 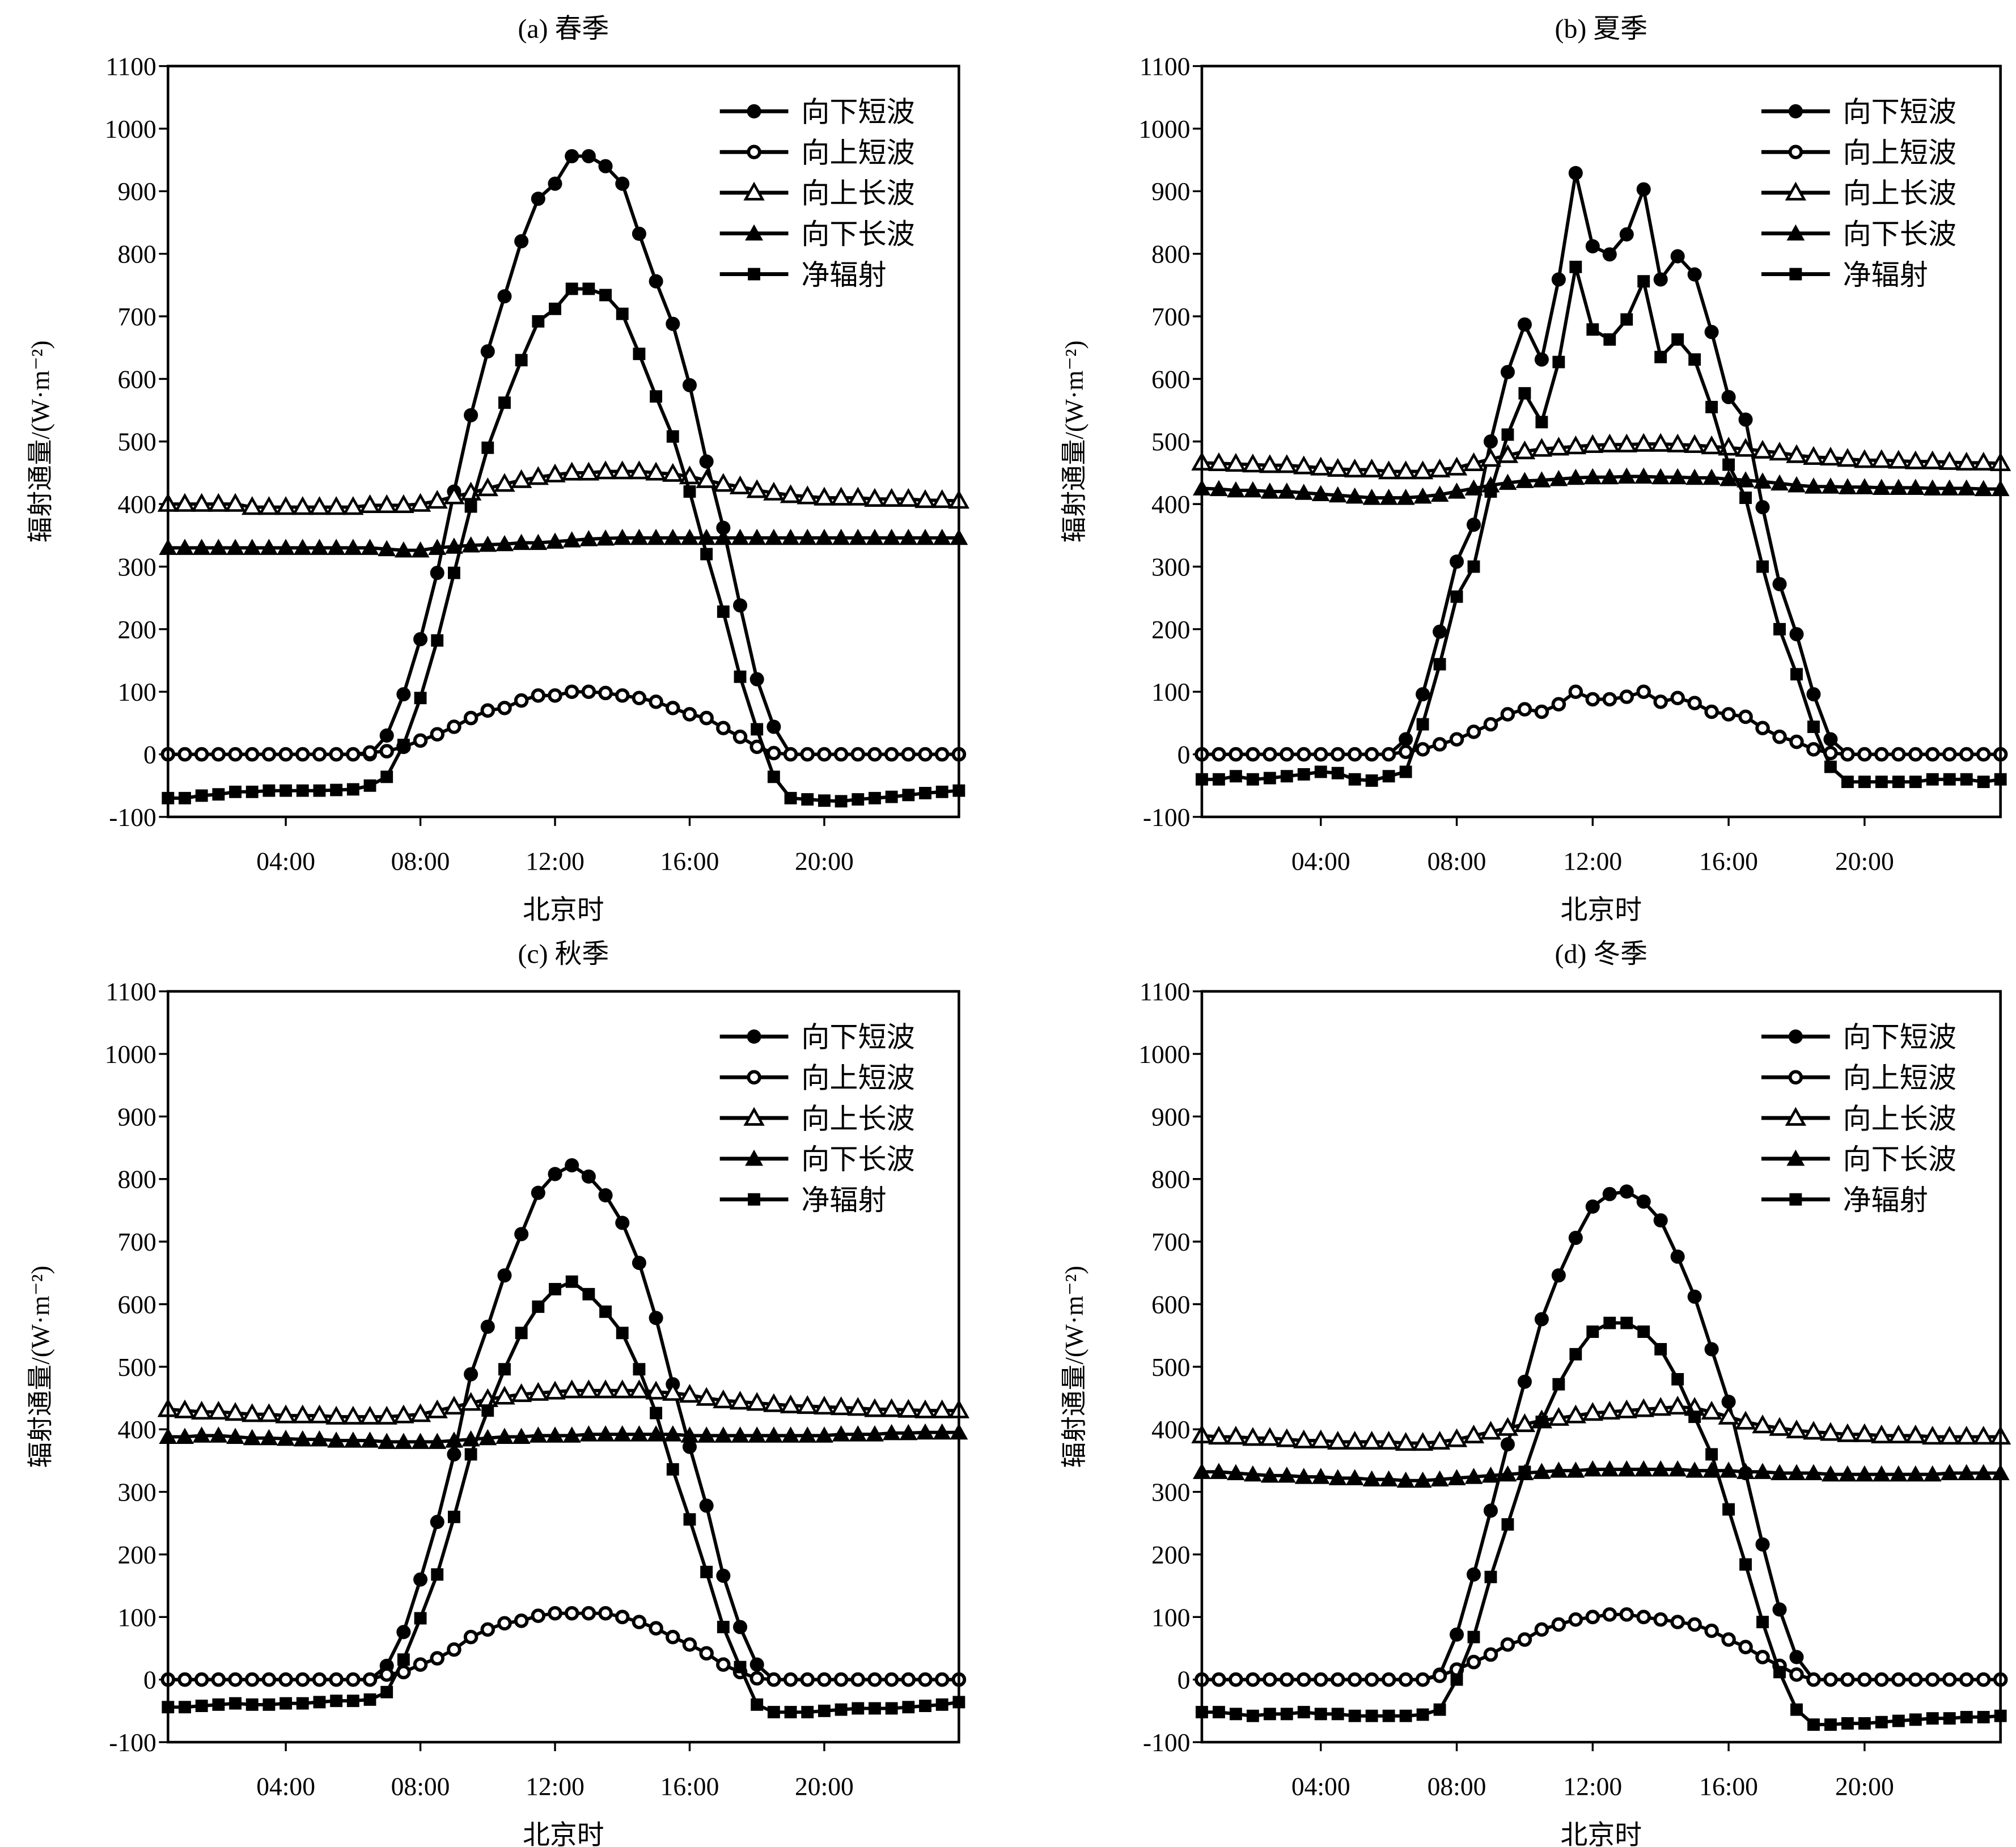 I want to click on y-tick-label: 900, so click(x=1170, y=192).